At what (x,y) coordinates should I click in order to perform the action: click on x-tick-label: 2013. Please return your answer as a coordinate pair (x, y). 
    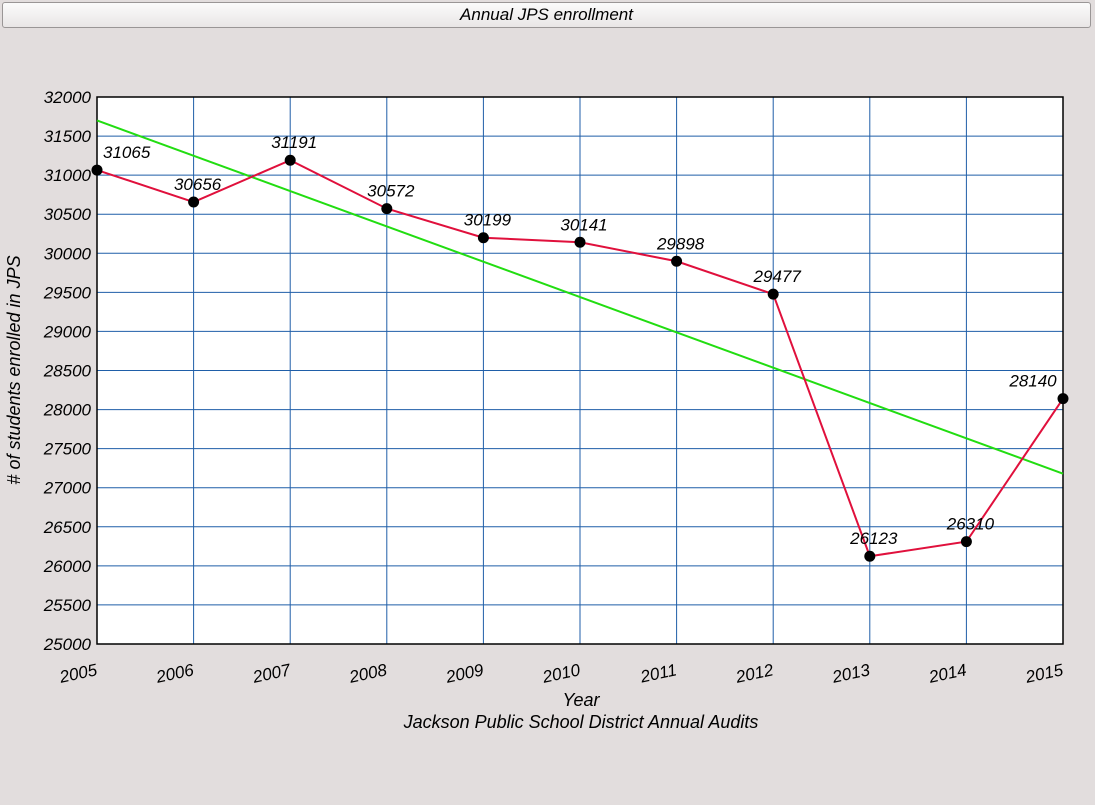
    Looking at the image, I should click on (851, 673).